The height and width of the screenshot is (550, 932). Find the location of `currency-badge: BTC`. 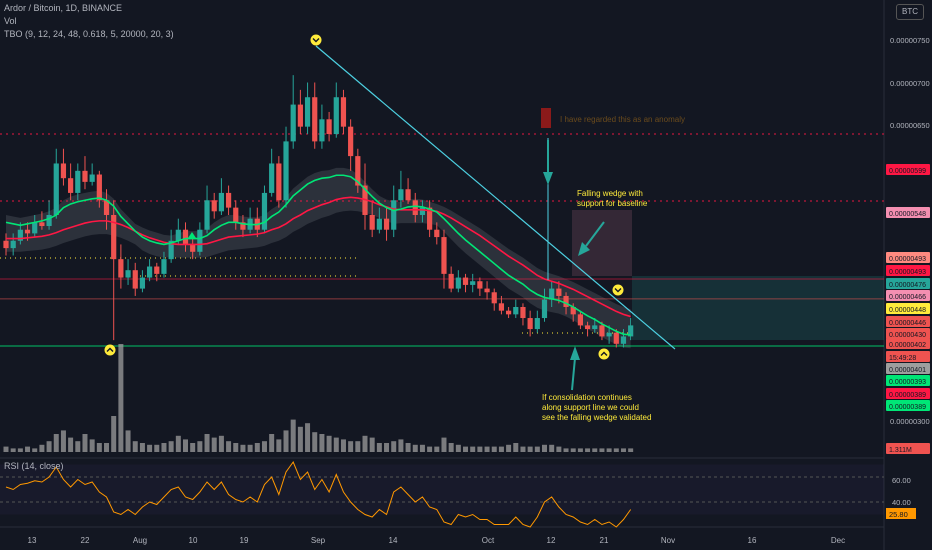

currency-badge: BTC is located at coordinates (910, 12).